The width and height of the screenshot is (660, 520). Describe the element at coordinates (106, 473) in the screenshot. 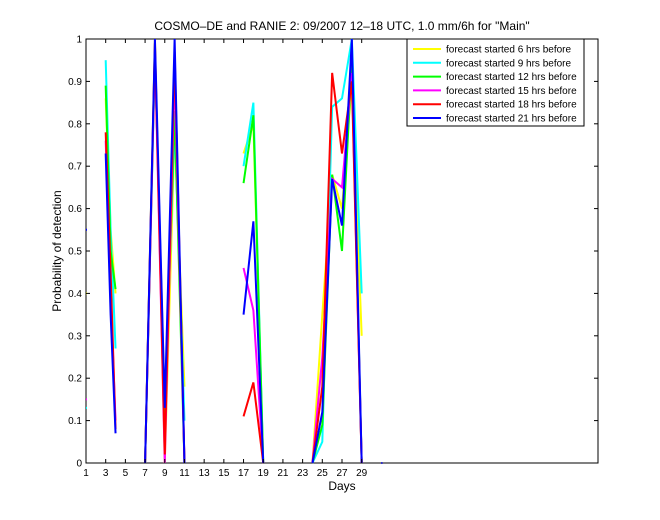

I see `x-tick-label: 3` at that location.